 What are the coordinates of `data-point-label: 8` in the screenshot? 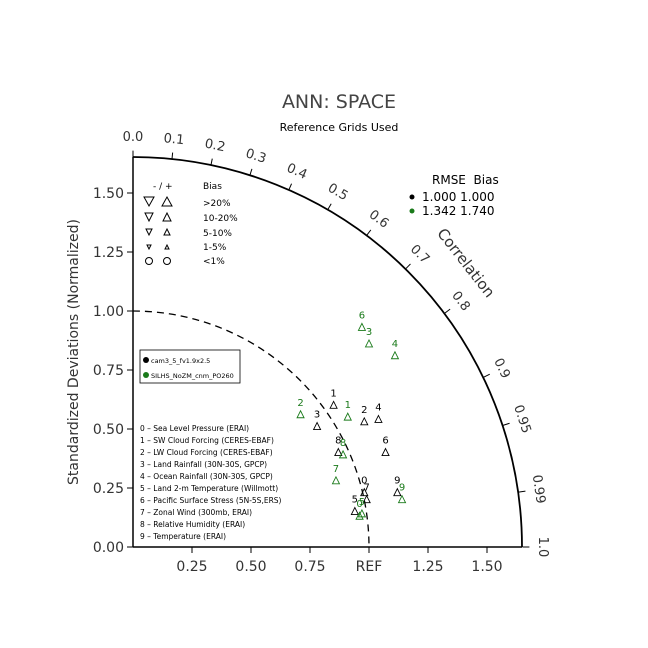 It's located at (338, 441).